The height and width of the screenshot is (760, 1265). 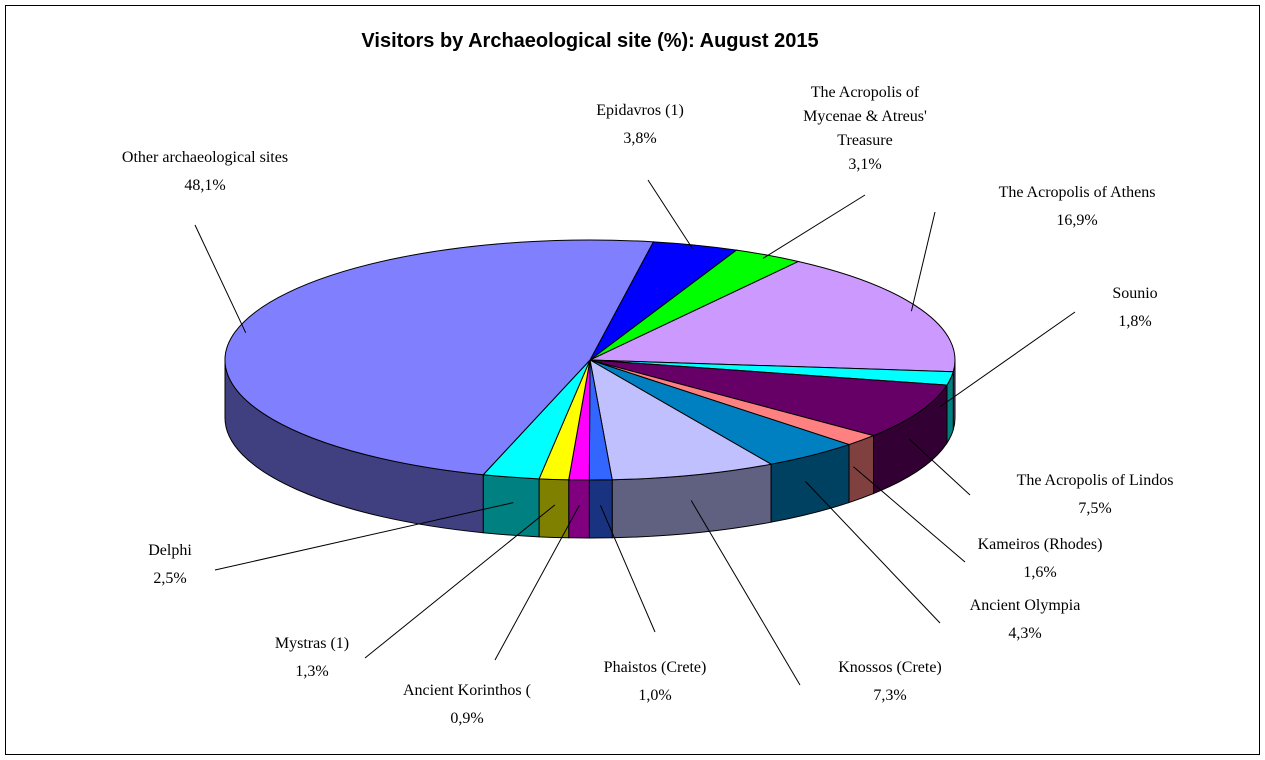 What do you see at coordinates (205, 157) in the screenshot?
I see `slice-label: Other archaeological sites` at bounding box center [205, 157].